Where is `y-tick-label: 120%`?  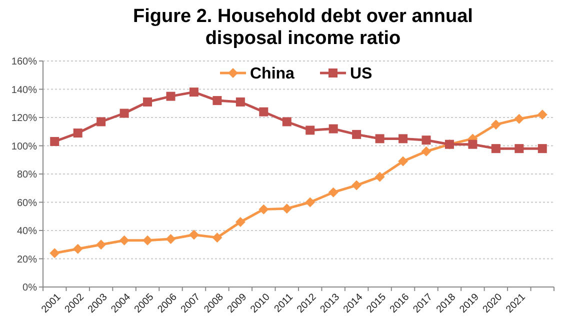
y-tick-label: 120% is located at coordinates (24, 118).